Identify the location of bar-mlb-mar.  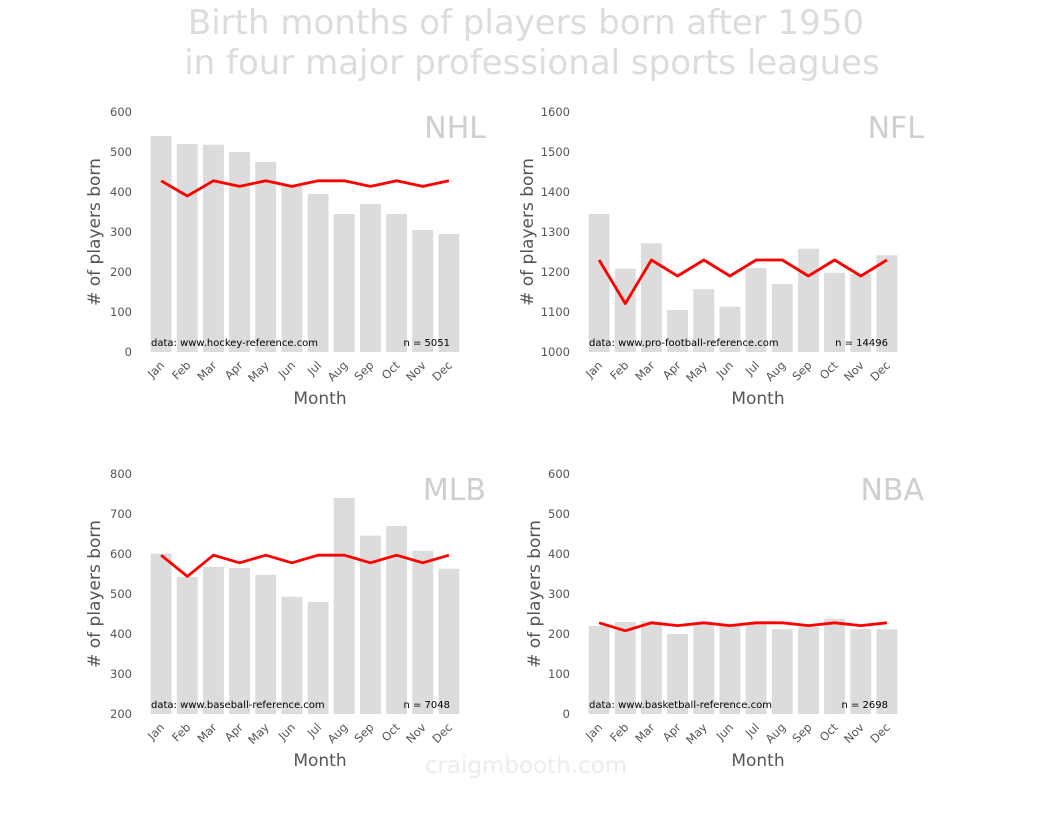
(213, 640).